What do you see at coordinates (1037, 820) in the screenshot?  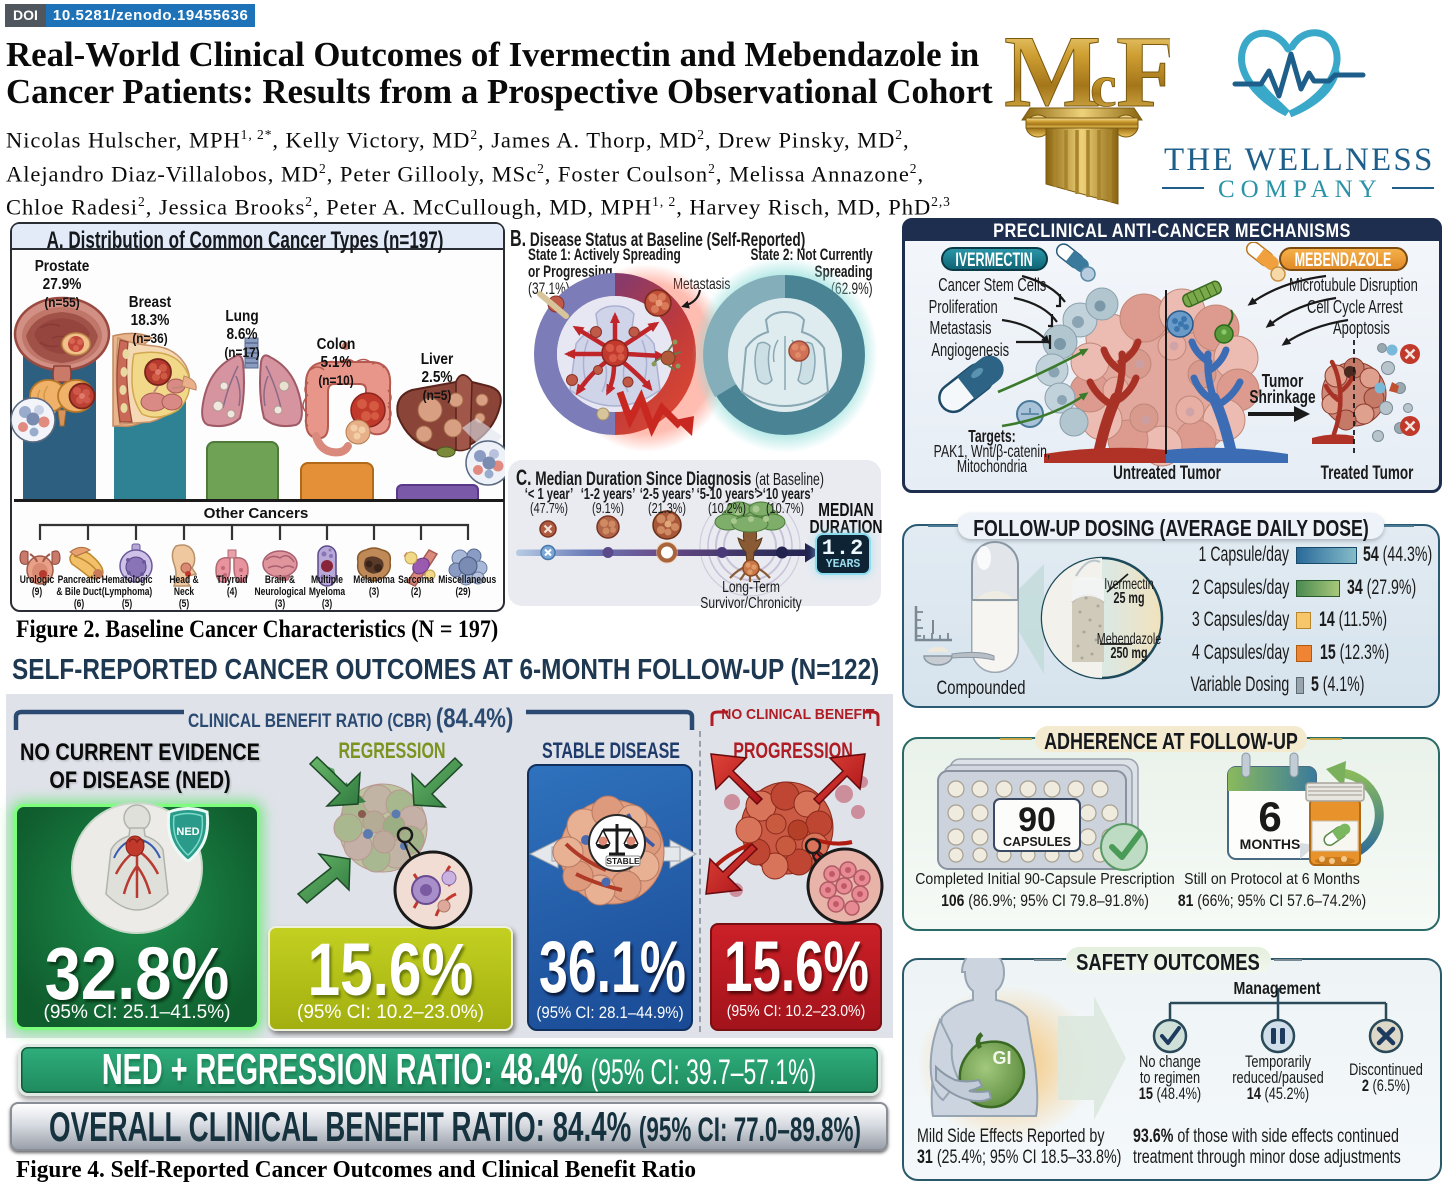 I see `svg-text: 90` at bounding box center [1037, 820].